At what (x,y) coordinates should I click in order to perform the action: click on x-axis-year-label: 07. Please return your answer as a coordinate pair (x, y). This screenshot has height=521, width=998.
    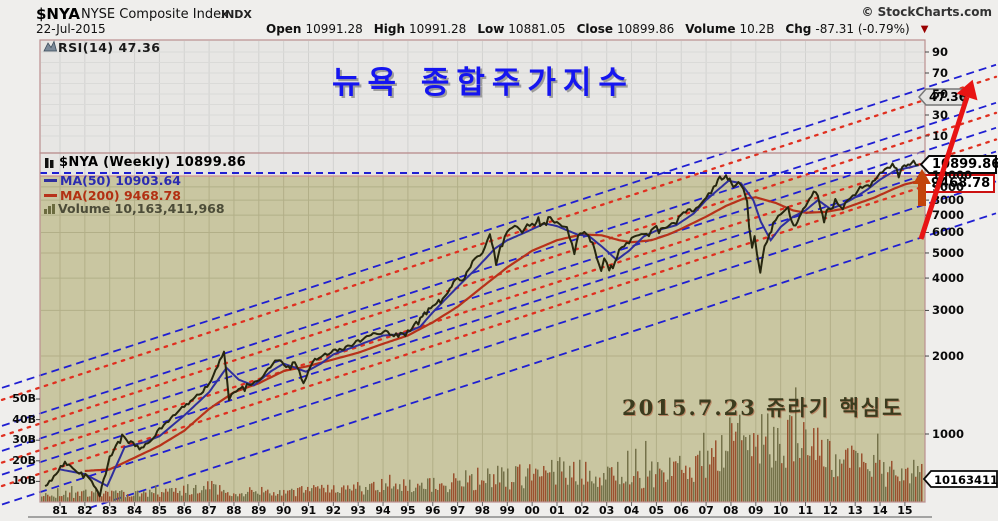
    Looking at the image, I should click on (706, 510).